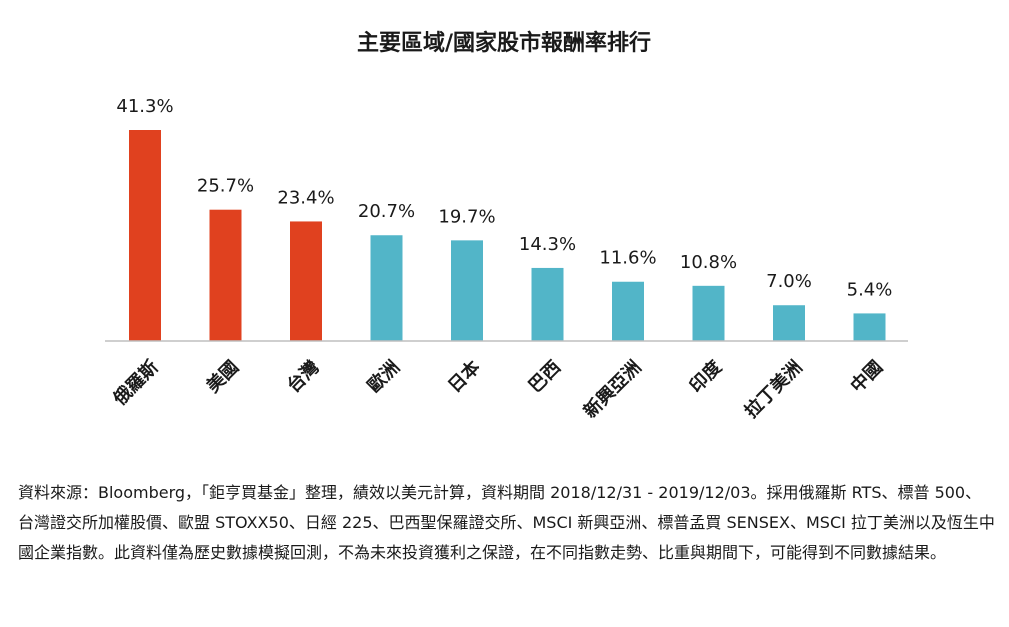 The width and height of the screenshot is (1009, 627). I want to click on value-label: 11.6%, so click(627, 258).